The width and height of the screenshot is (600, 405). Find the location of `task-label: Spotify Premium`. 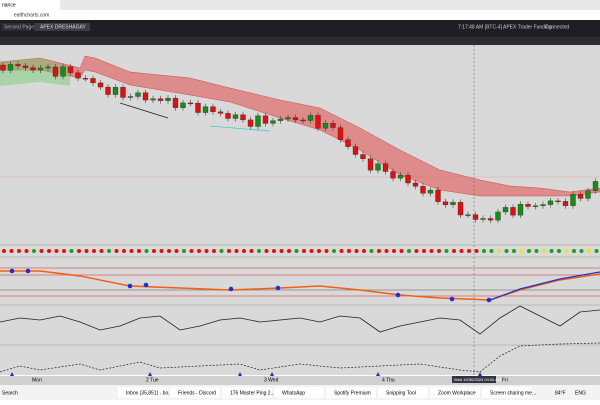

task-label: Spotify Premium is located at coordinates (352, 393).